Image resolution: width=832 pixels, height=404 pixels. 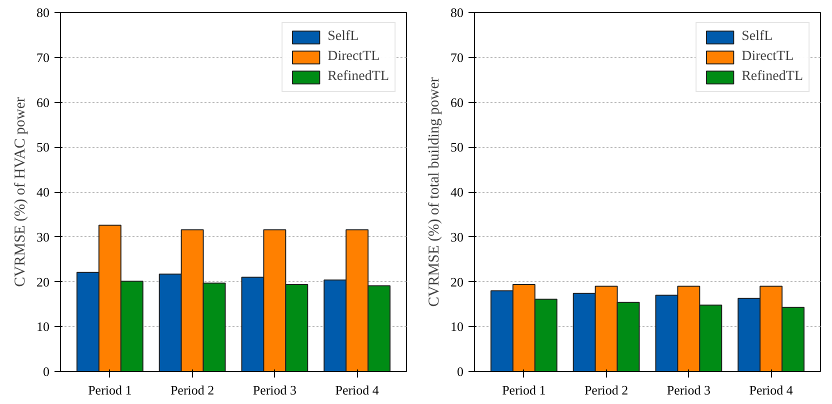 What do you see at coordinates (434, 192) in the screenshot?
I see `y-axis-title: CVRMSE (%) of total building power` at bounding box center [434, 192].